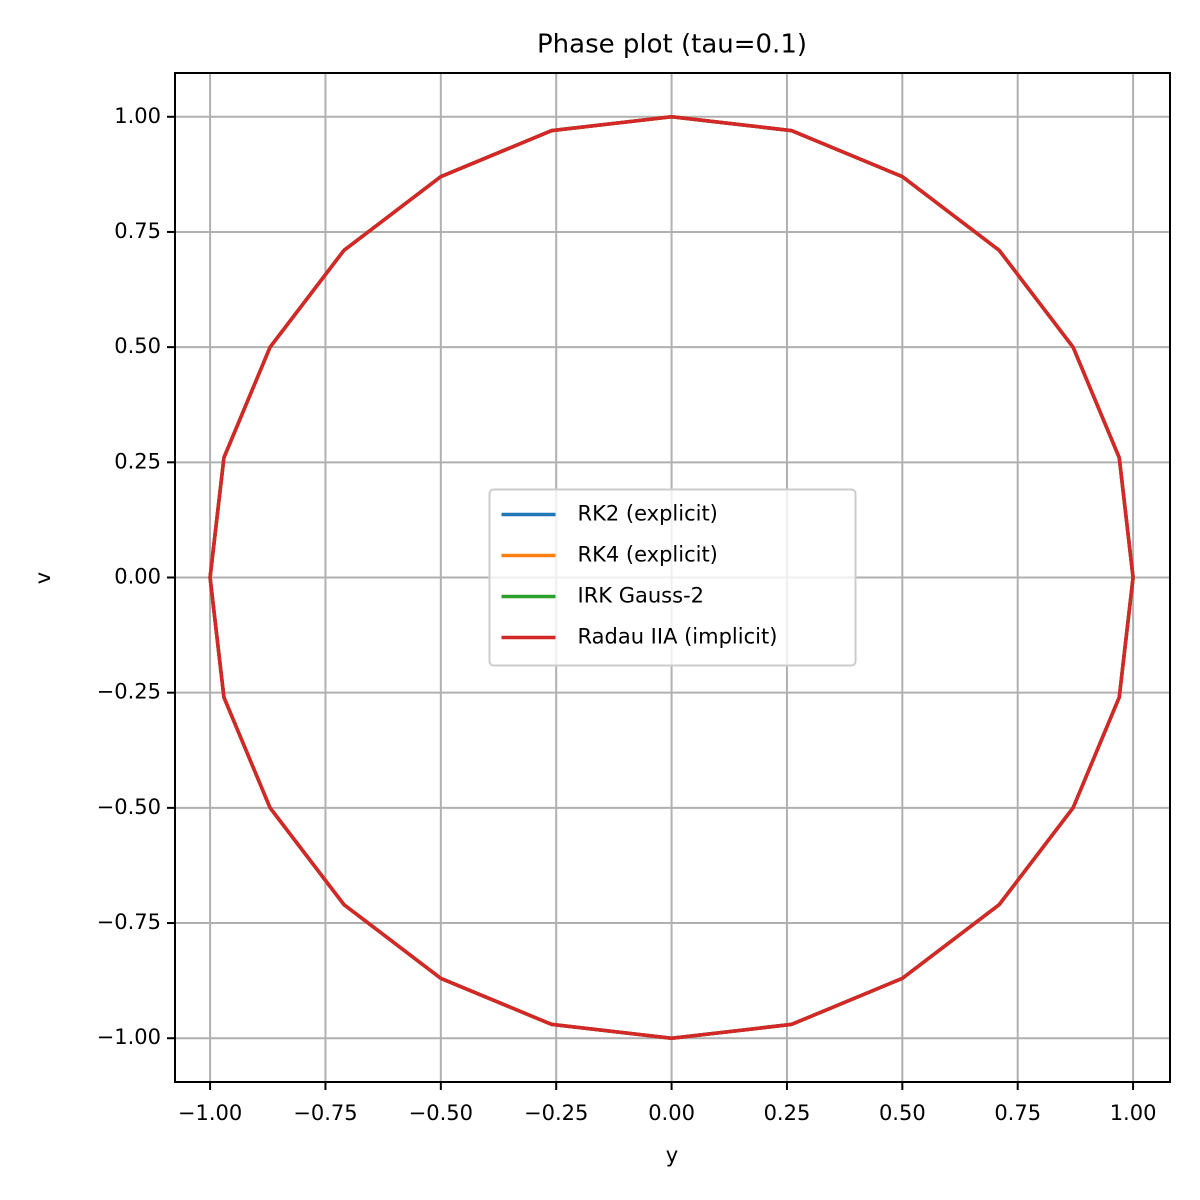 The image size is (1200, 1200). I want to click on x-tick-label: −0.25, so click(556, 1113).